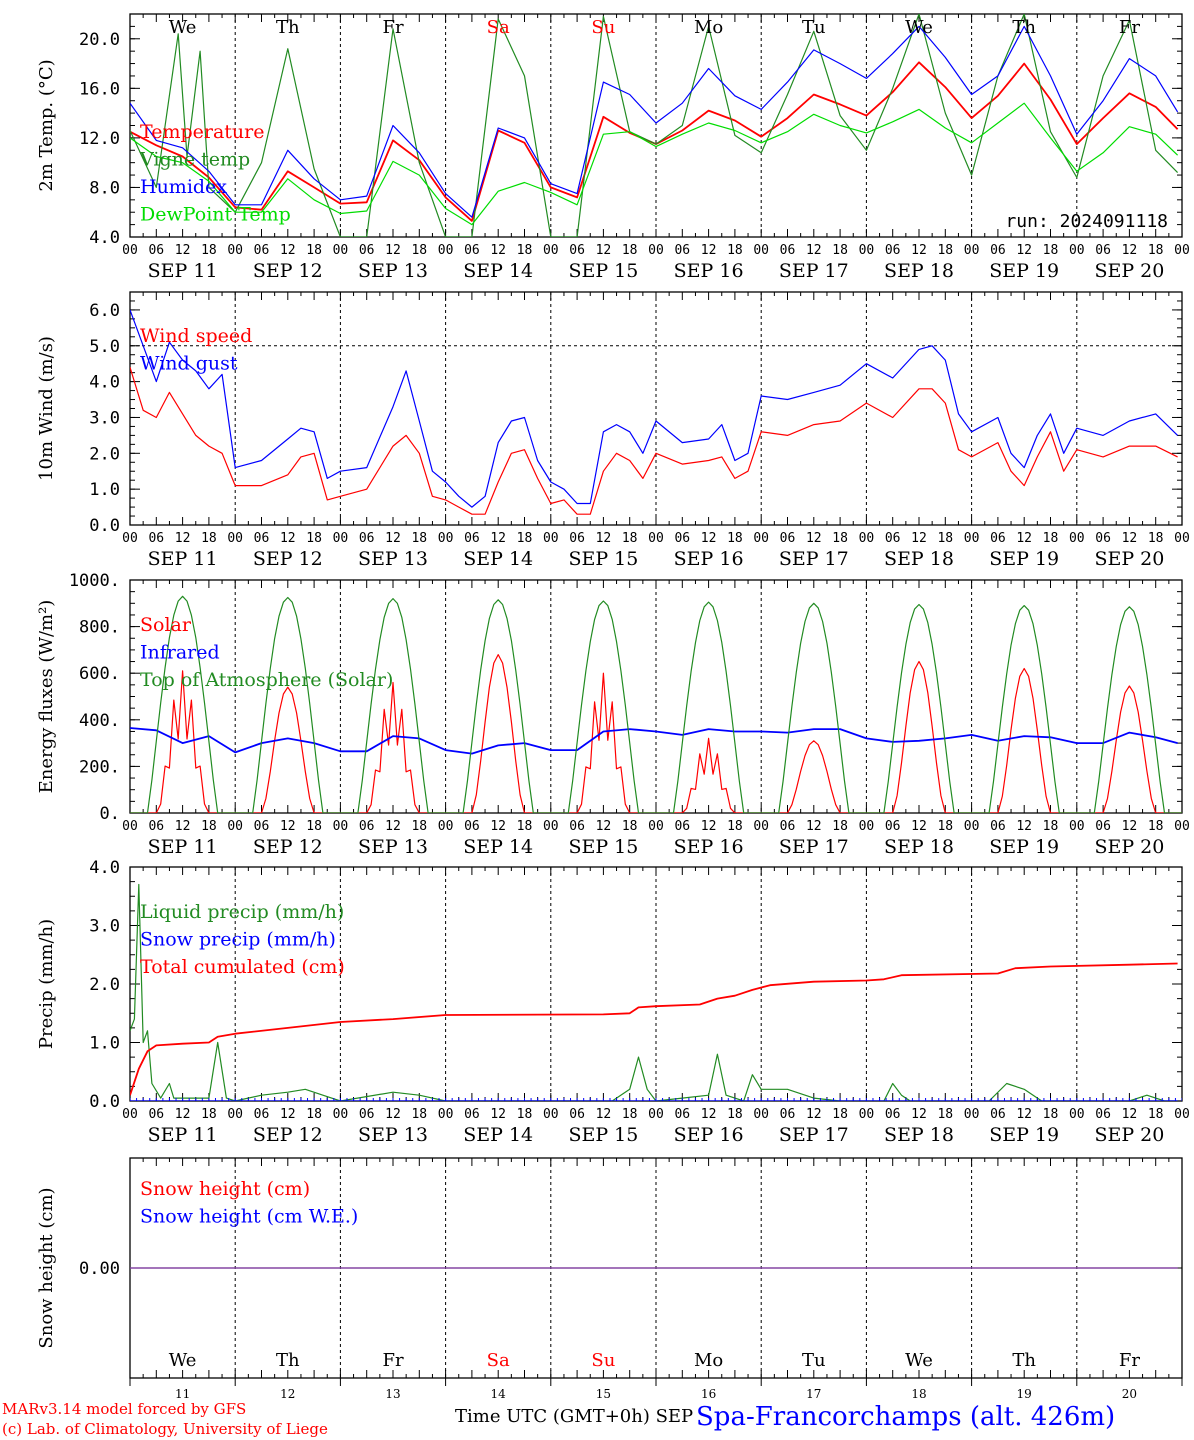  What do you see at coordinates (498, 27) in the screenshot?
I see `weekday-label: Sa` at bounding box center [498, 27].